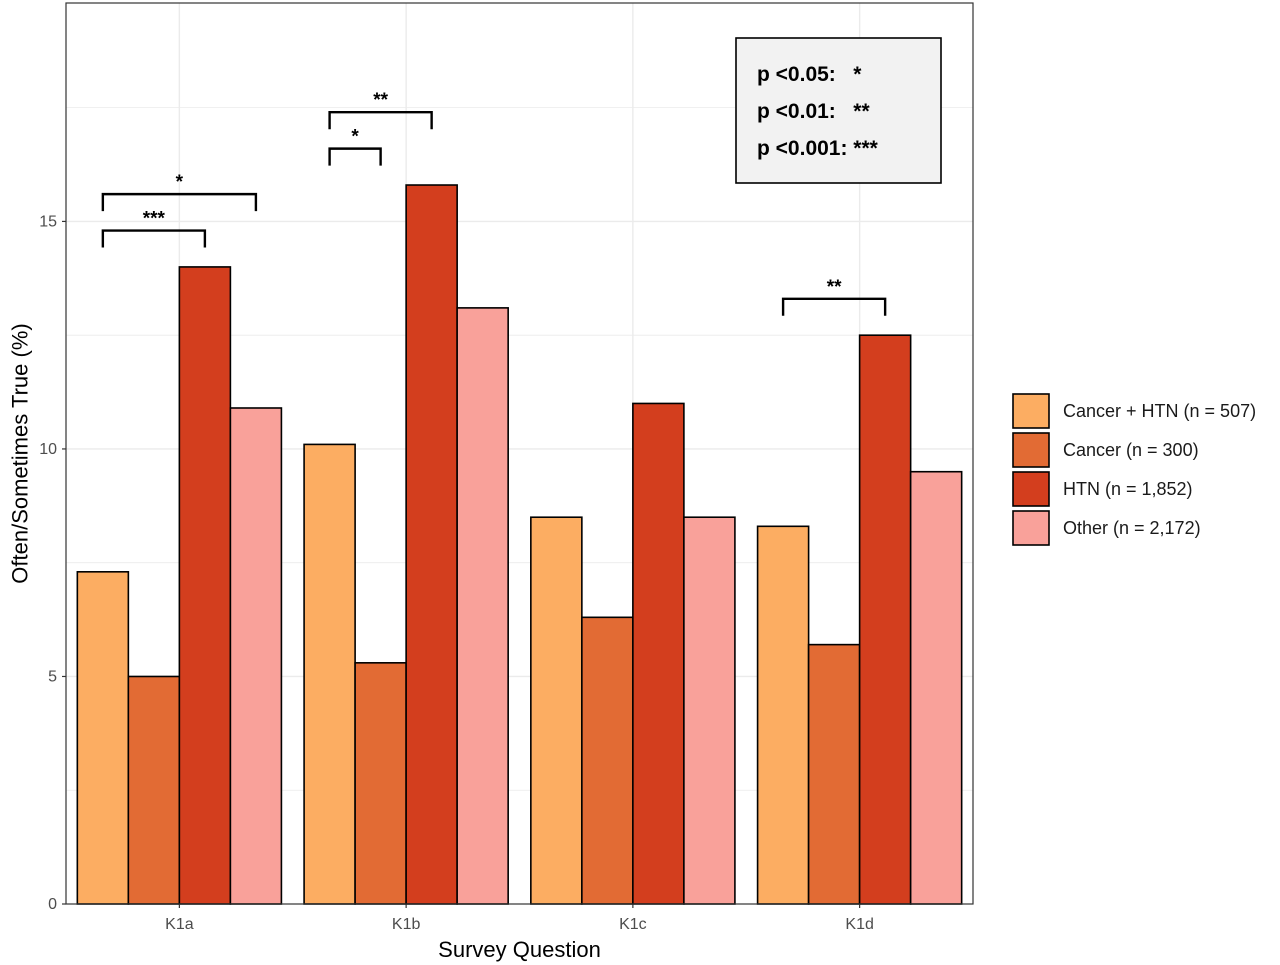 Image resolution: width=1280 pixels, height=965 pixels. Describe the element at coordinates (1159, 411) in the screenshot. I see `legend-label: Cancer + HTN (n = 507)` at that location.